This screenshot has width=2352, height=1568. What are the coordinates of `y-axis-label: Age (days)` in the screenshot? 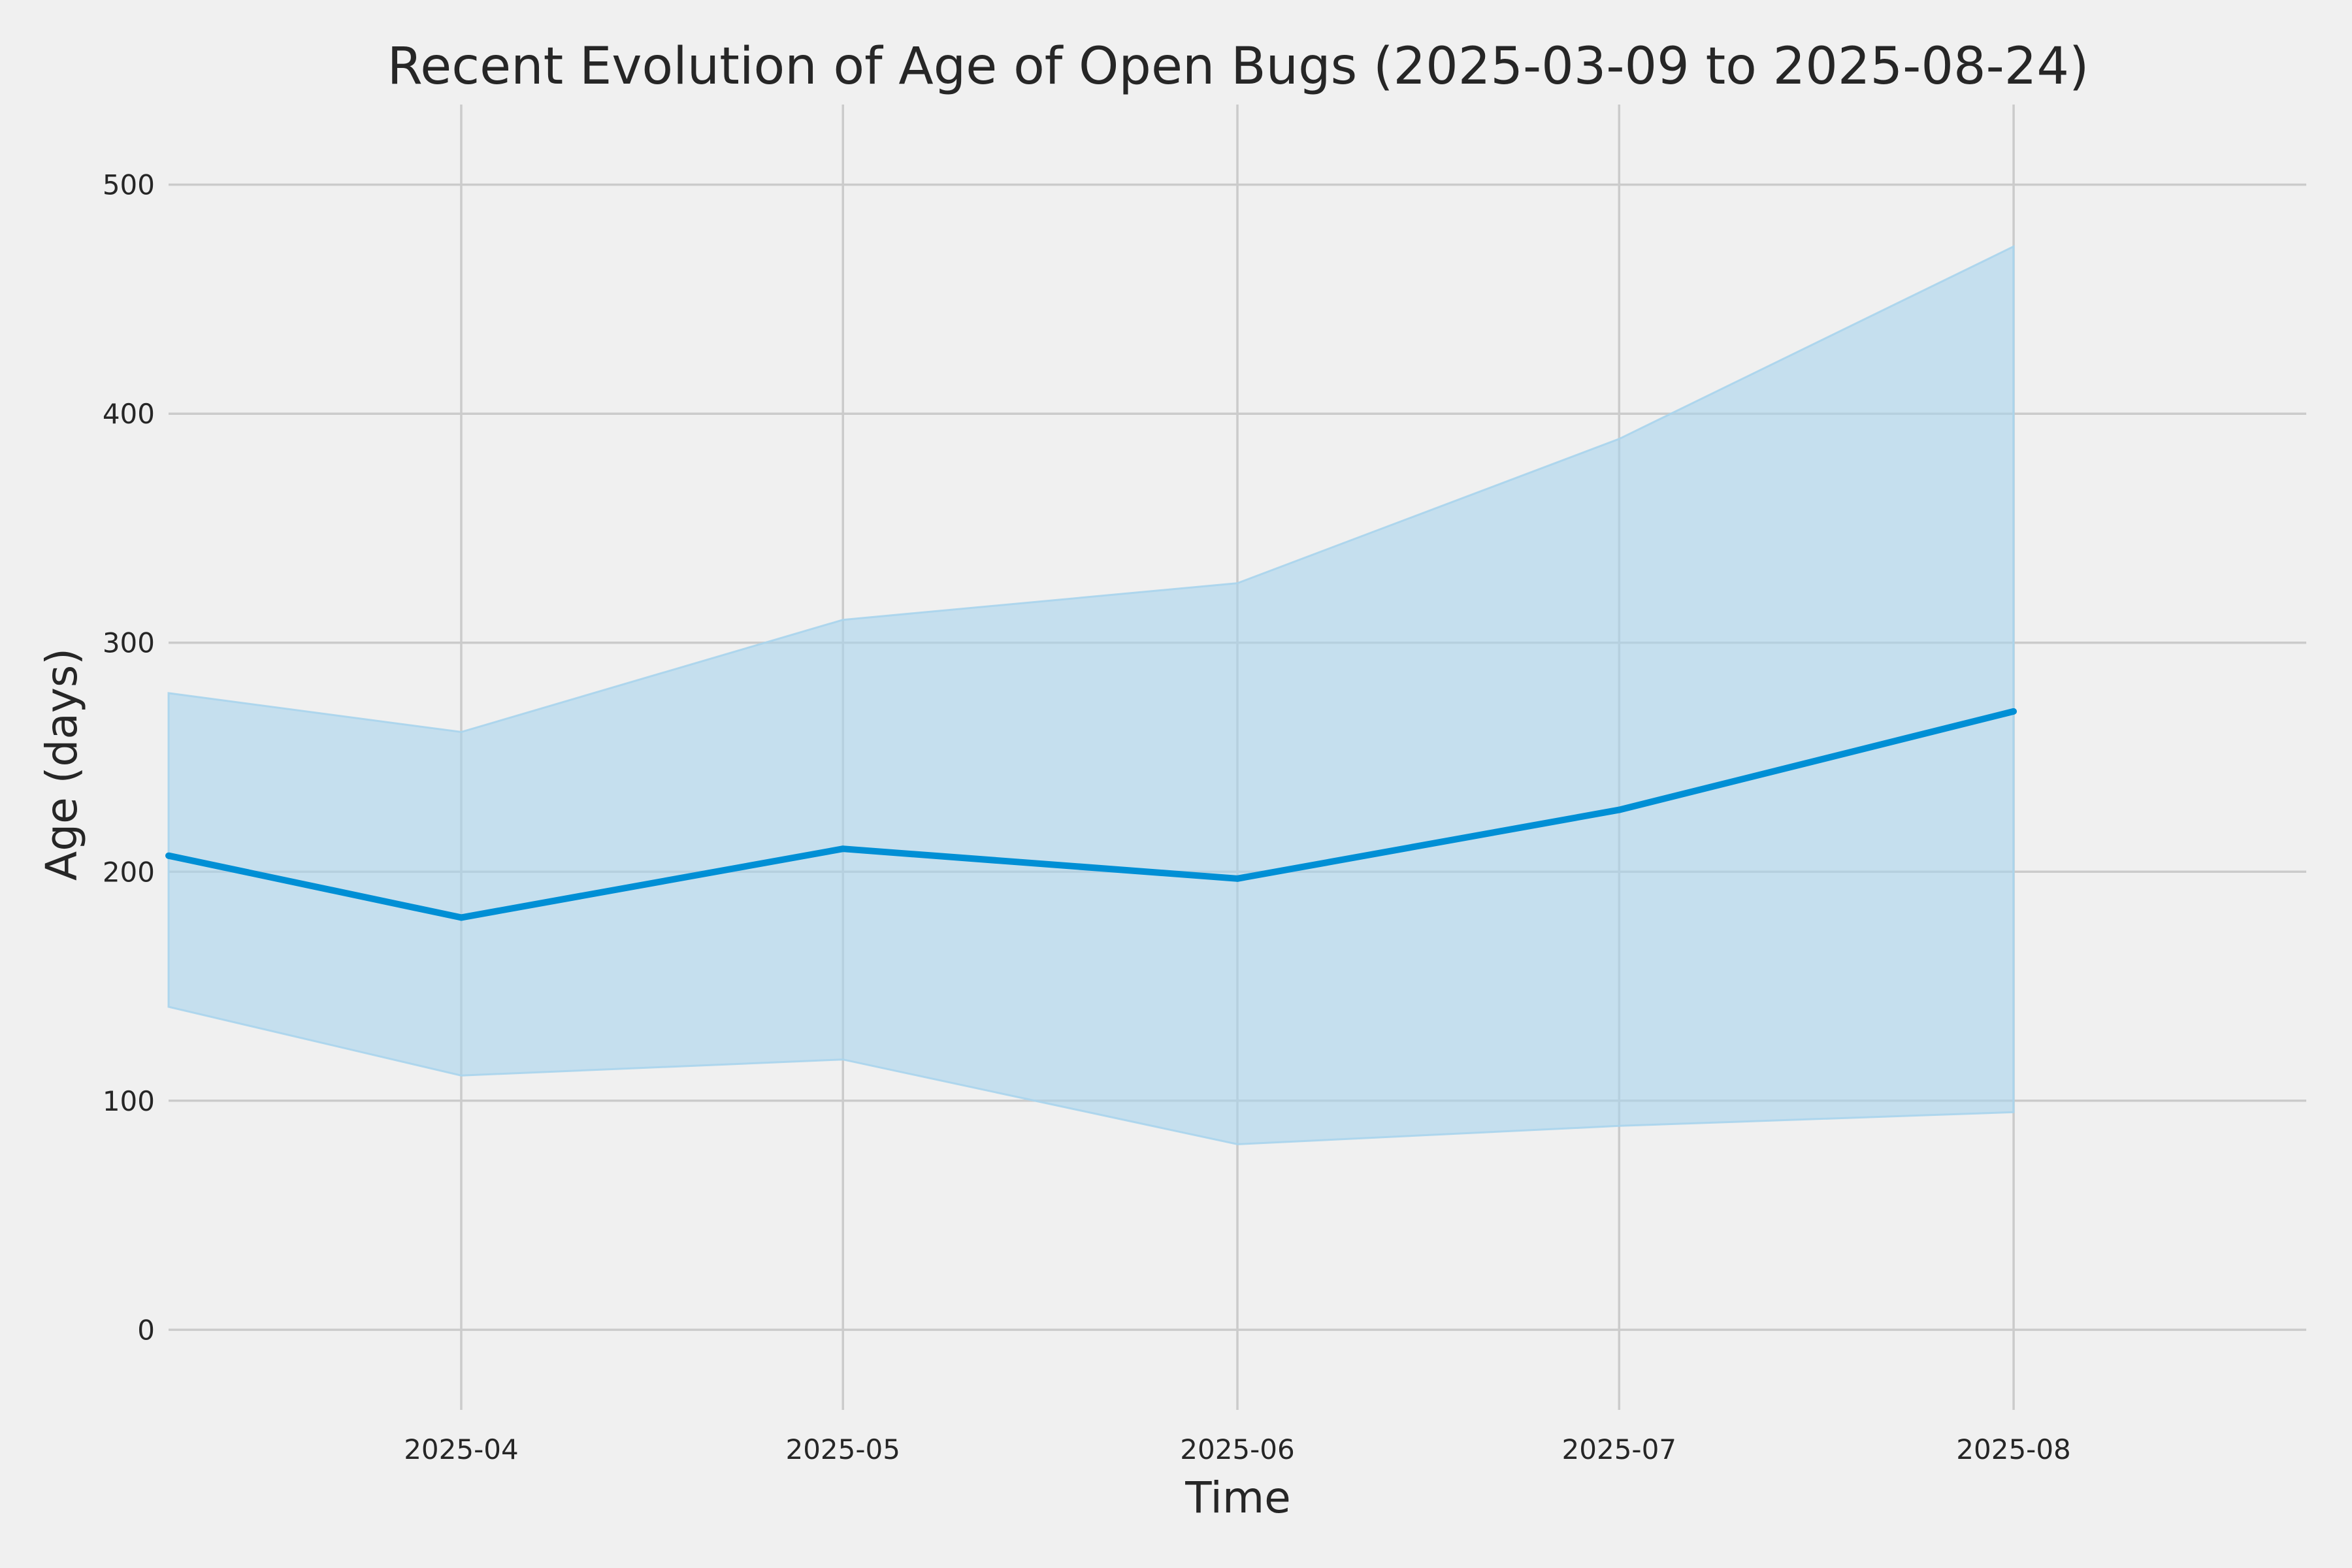 It's located at (62, 764).